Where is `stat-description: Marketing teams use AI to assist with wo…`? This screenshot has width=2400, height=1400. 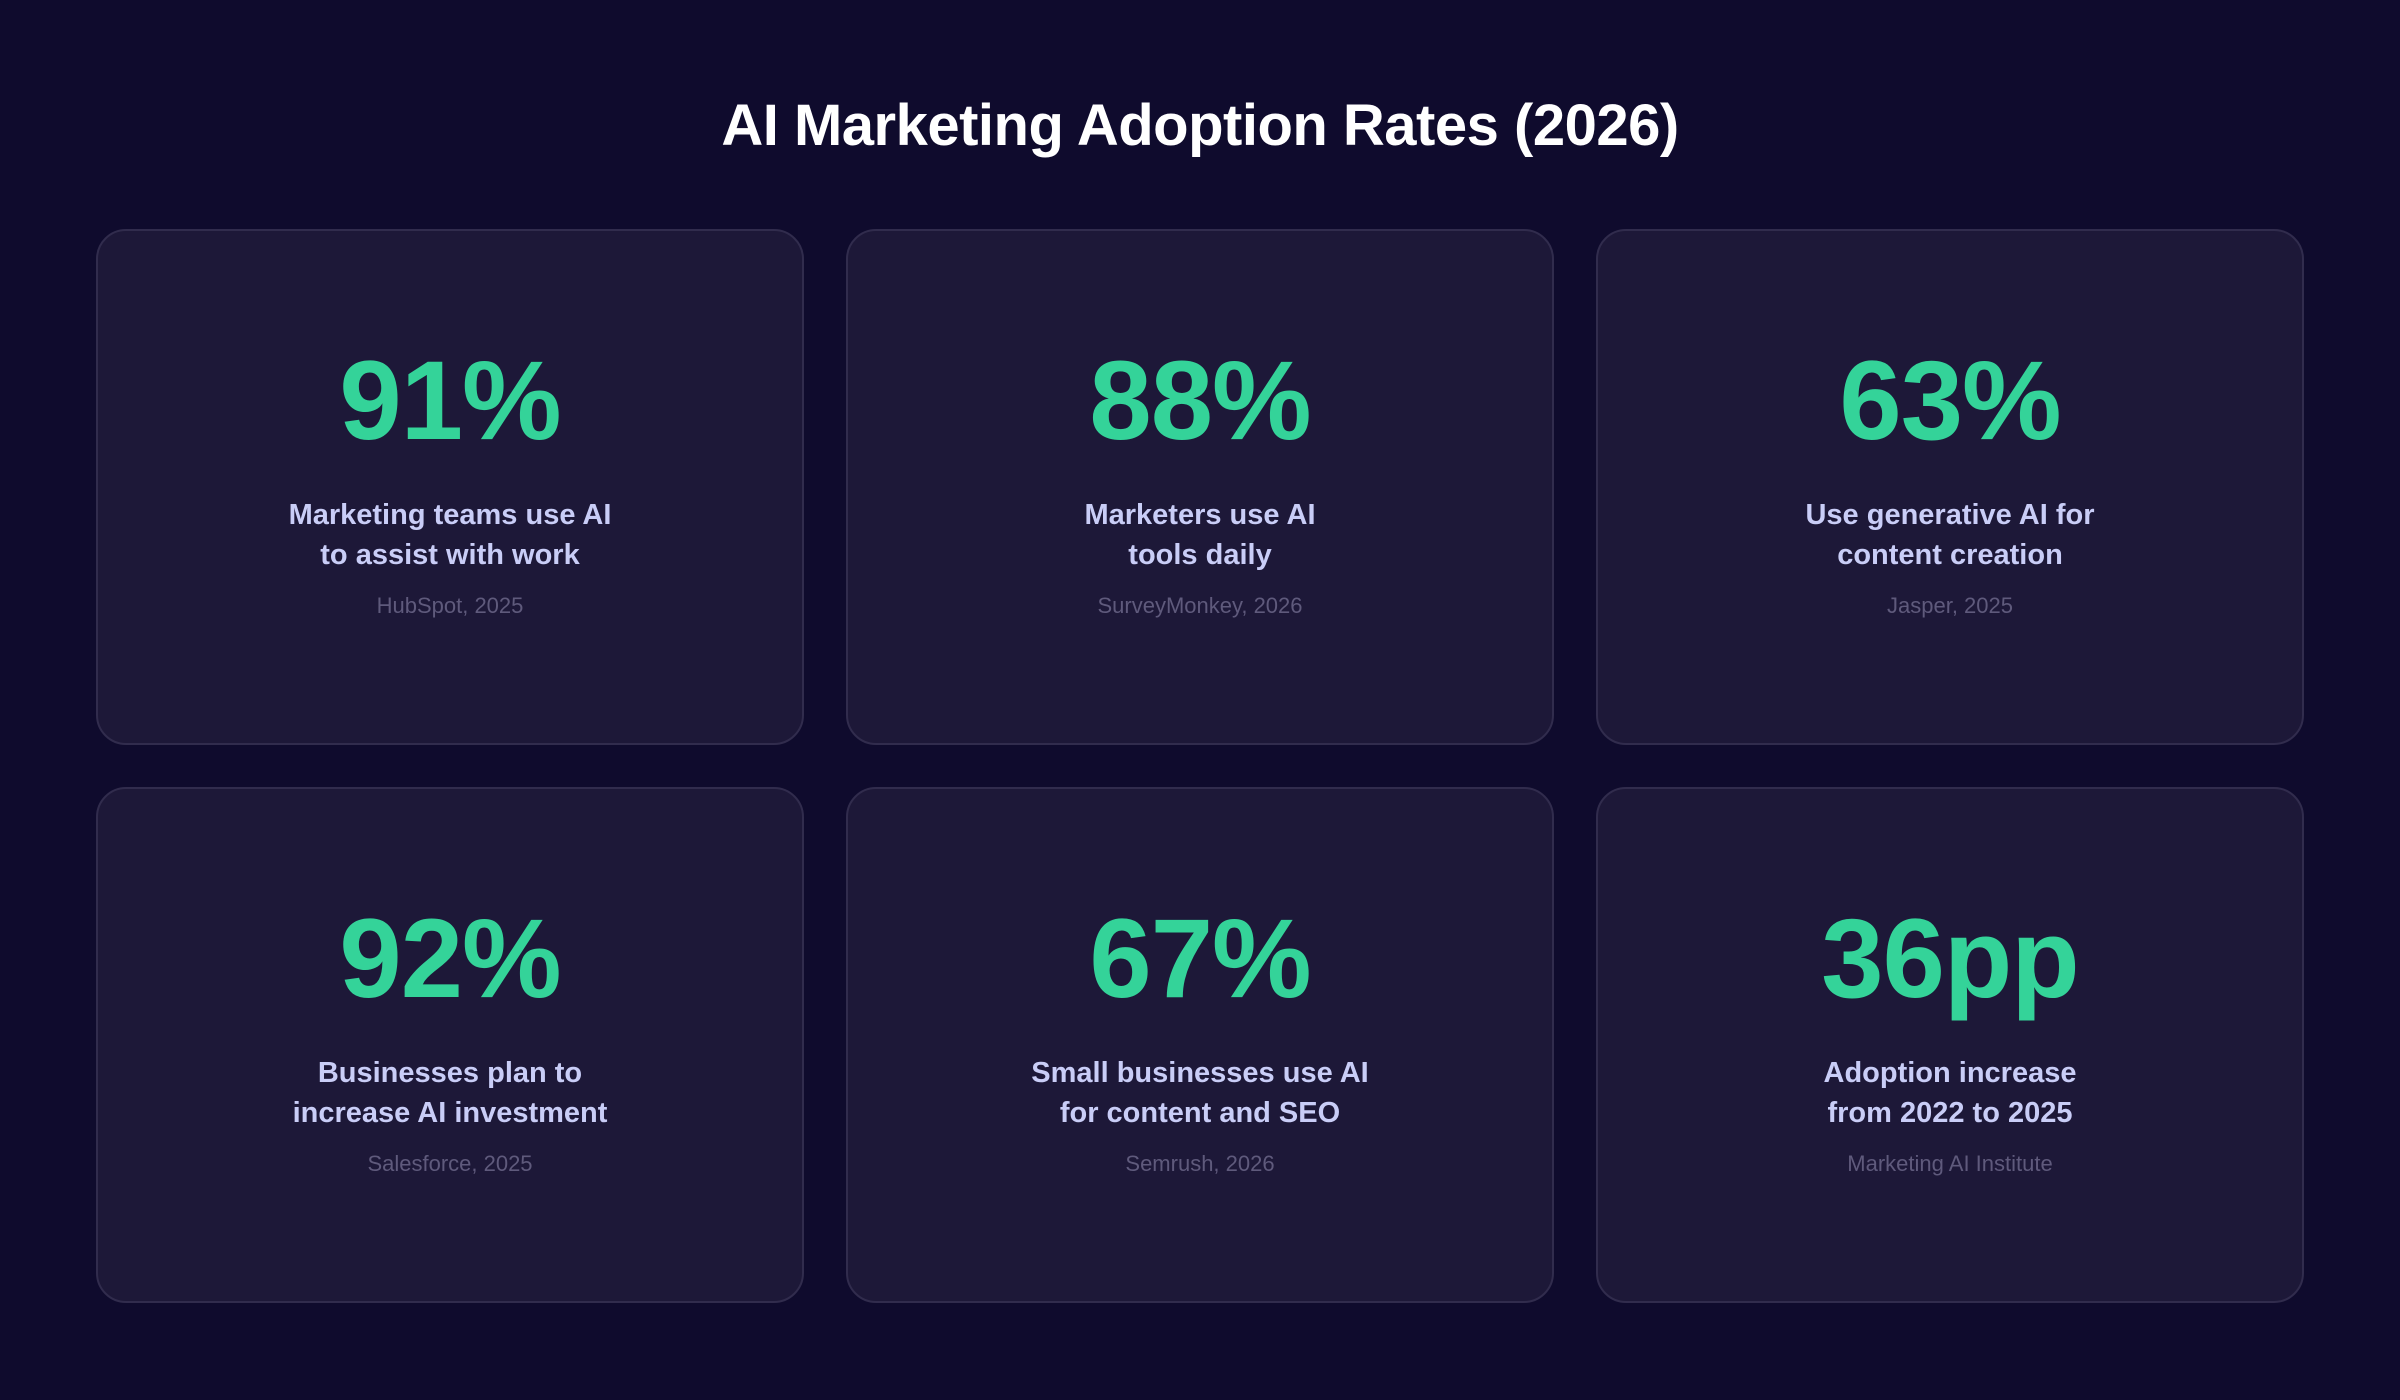 stat-description: Marketing teams use AI to assist with wo… is located at coordinates (450, 535).